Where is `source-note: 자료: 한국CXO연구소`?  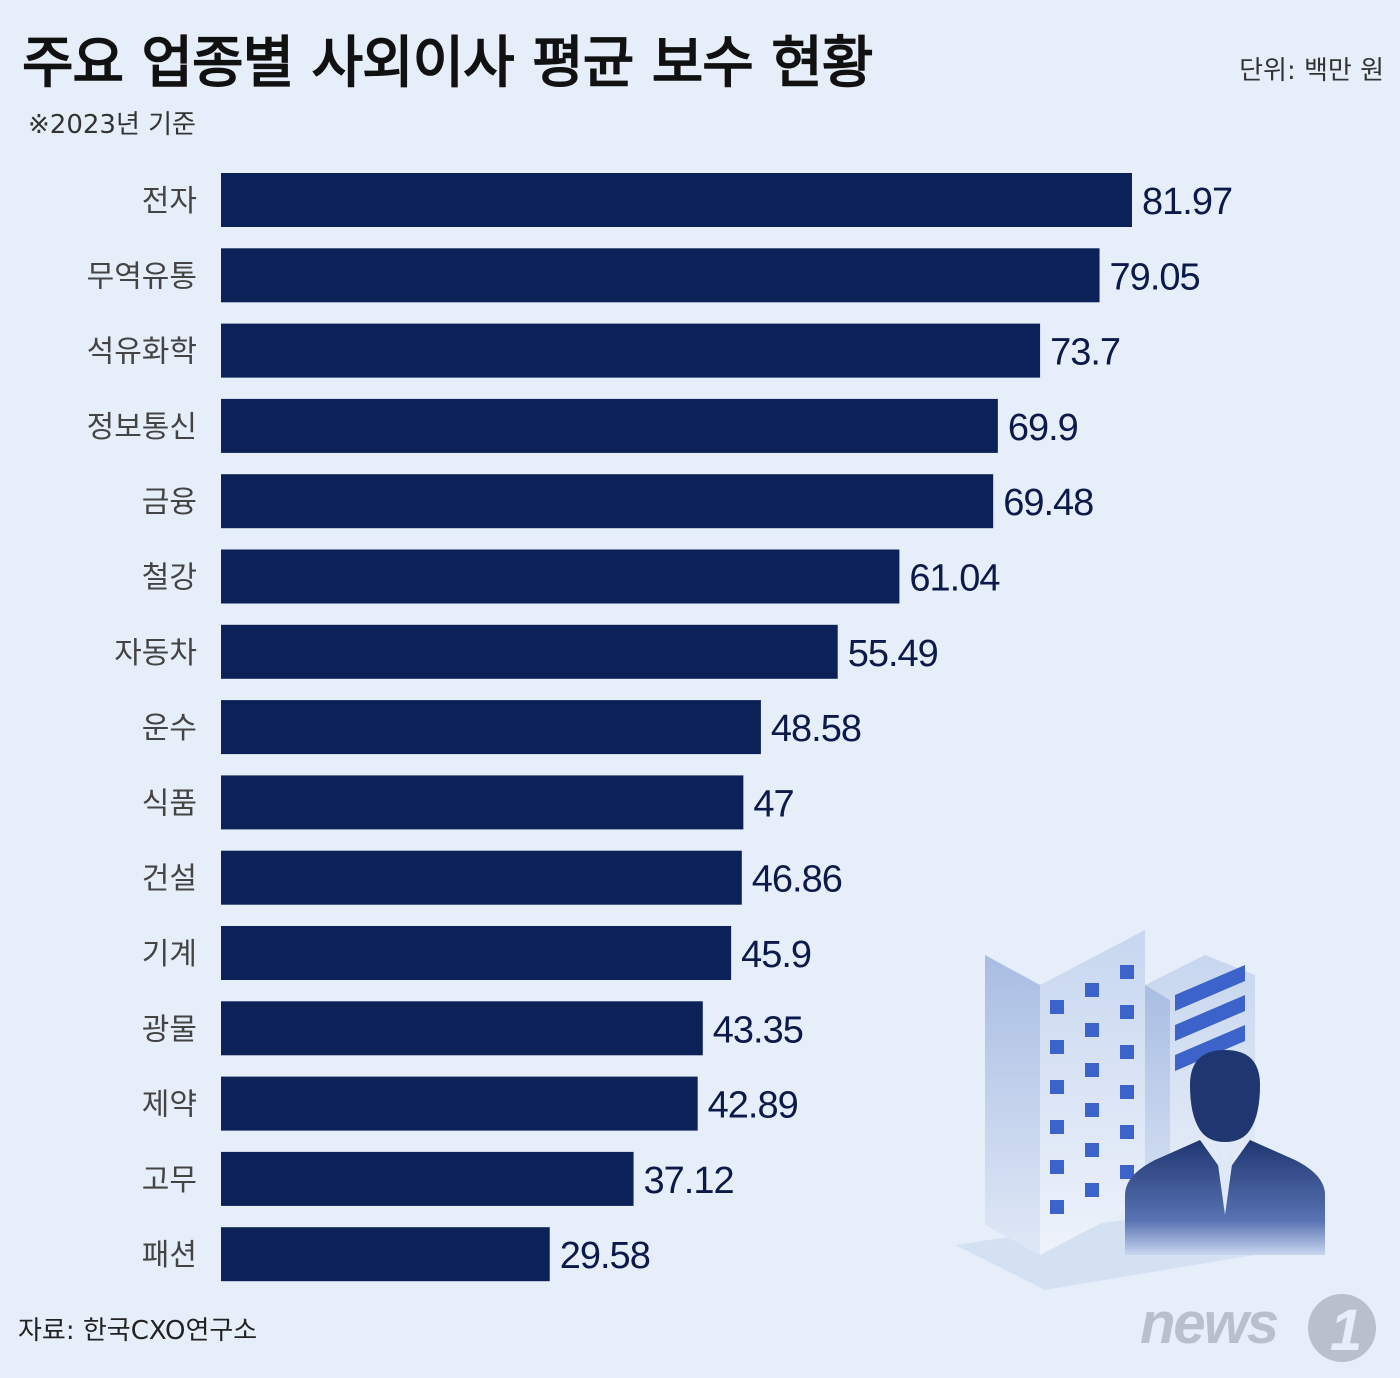 source-note: 자료: 한국CXO연구소 is located at coordinates (138, 1331).